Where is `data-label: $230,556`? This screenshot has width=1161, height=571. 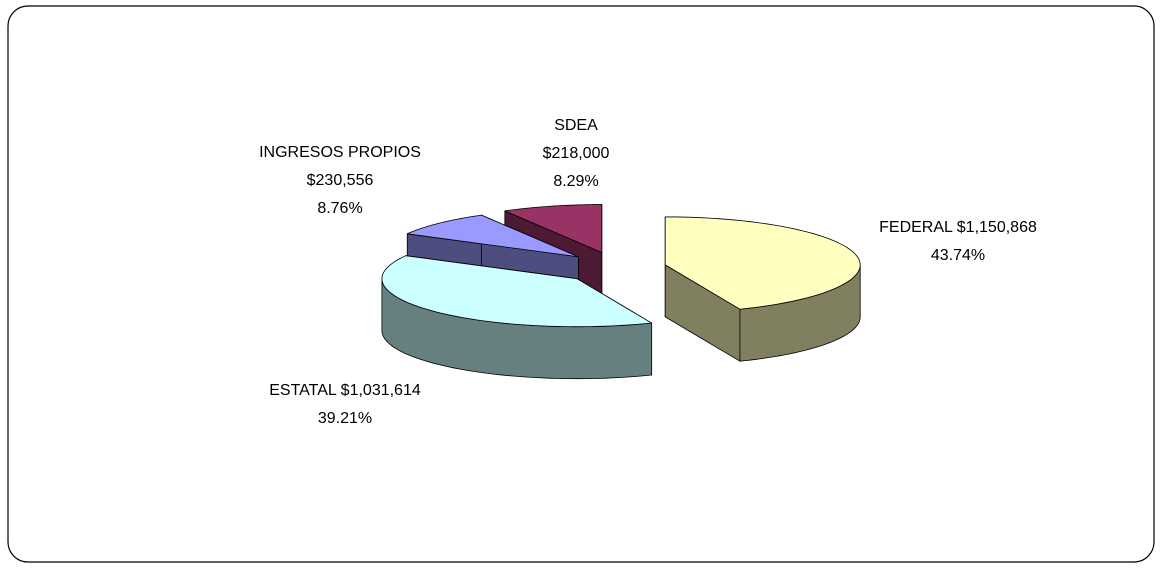 data-label: $230,556 is located at coordinates (340, 180).